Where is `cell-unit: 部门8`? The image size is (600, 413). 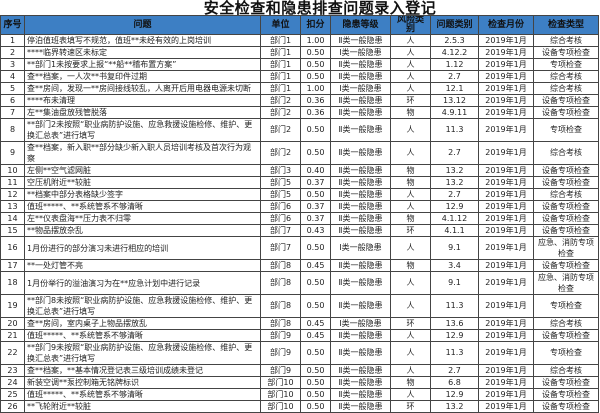
cell-unit: 部门8 is located at coordinates (280, 323).